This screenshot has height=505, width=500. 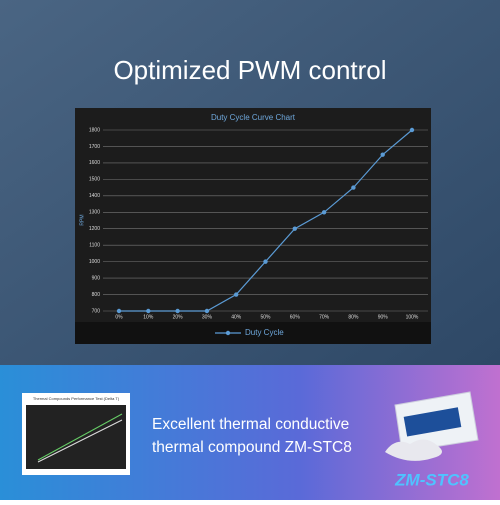 What do you see at coordinates (94, 213) in the screenshot?
I see `y-tick-label: 1300` at bounding box center [94, 213].